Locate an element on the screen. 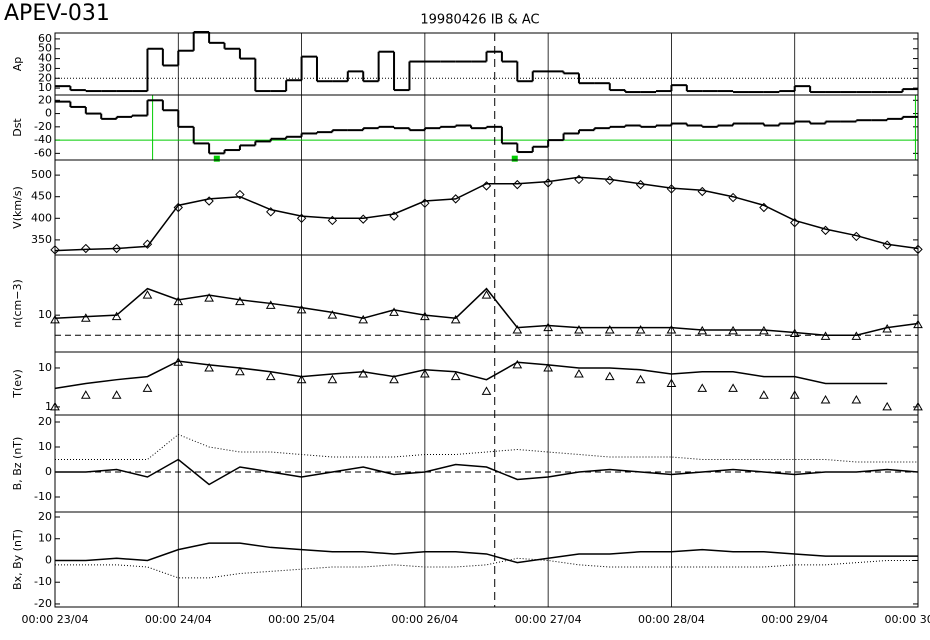 The image size is (930, 640). y-tick-label: 30 is located at coordinates (45, 67).